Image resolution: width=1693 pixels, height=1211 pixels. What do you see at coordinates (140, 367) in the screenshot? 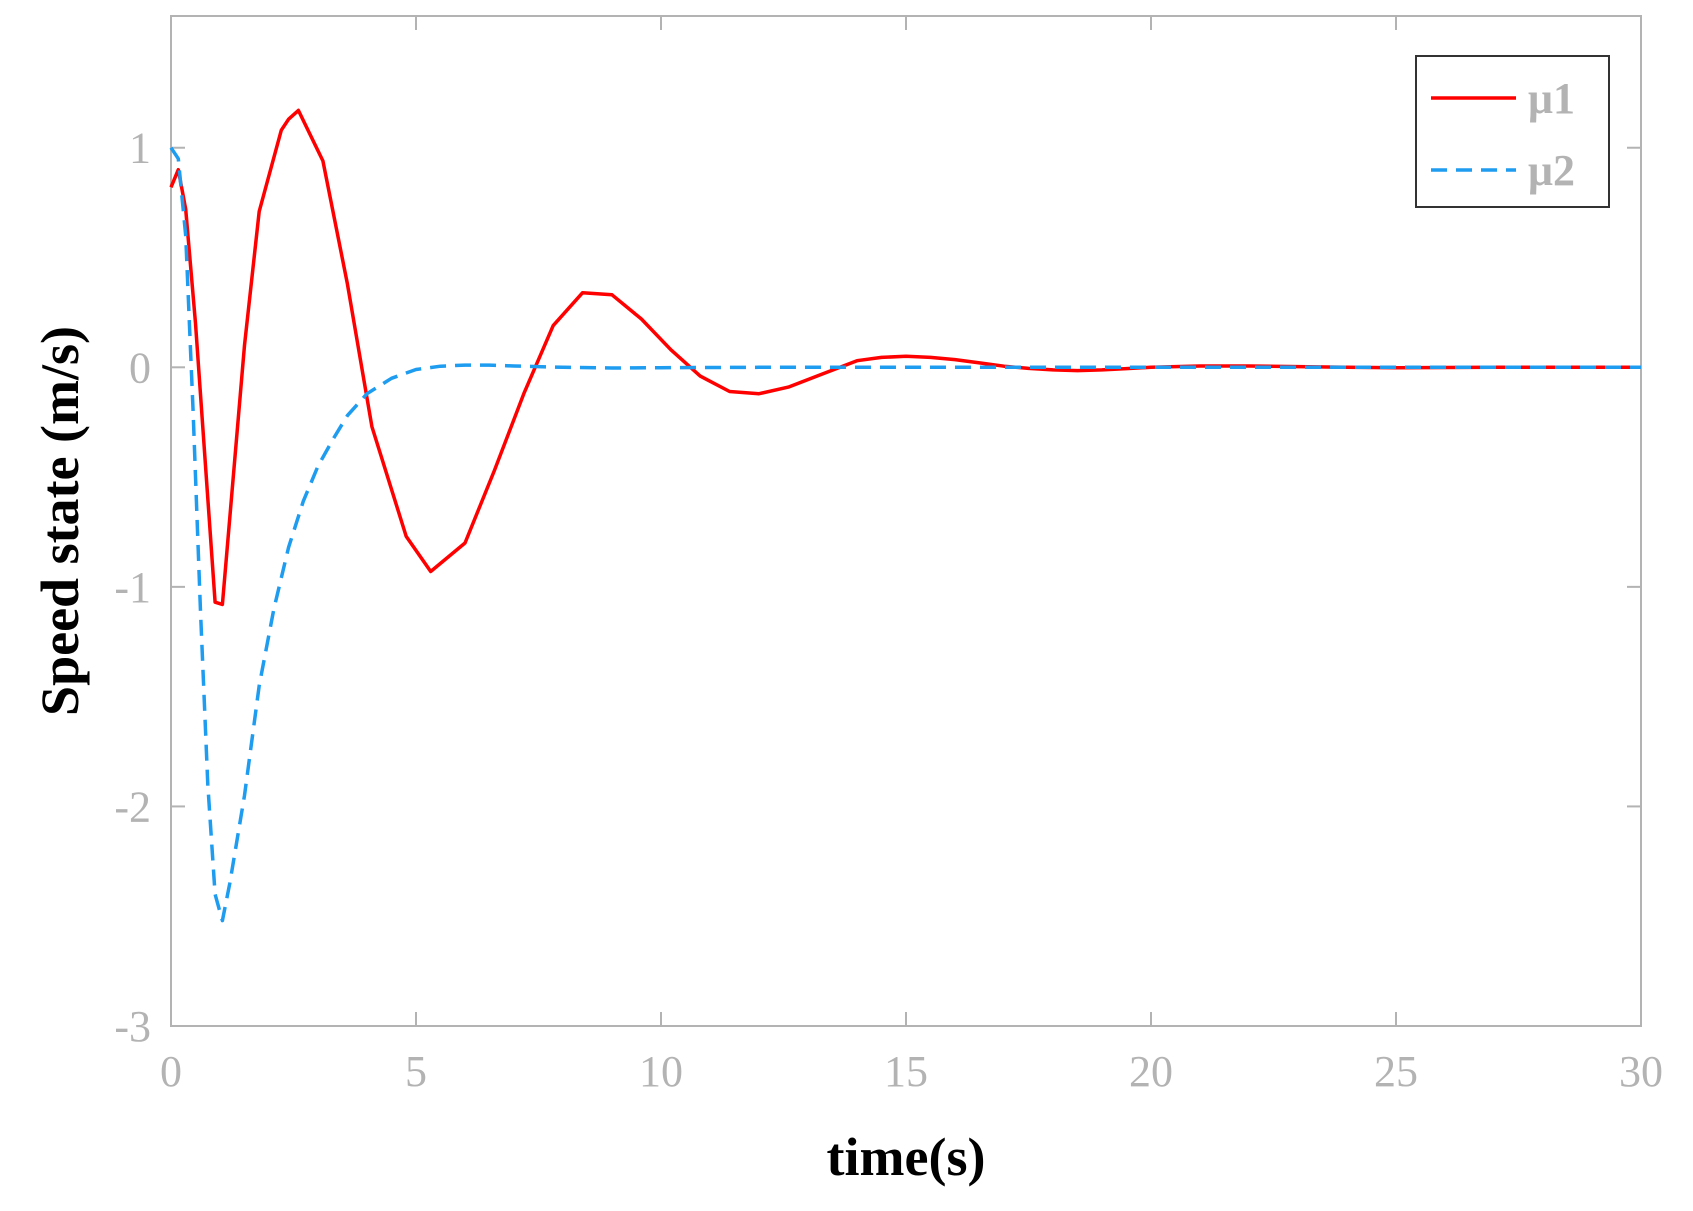
I see `y-tick-label: 0` at bounding box center [140, 367].